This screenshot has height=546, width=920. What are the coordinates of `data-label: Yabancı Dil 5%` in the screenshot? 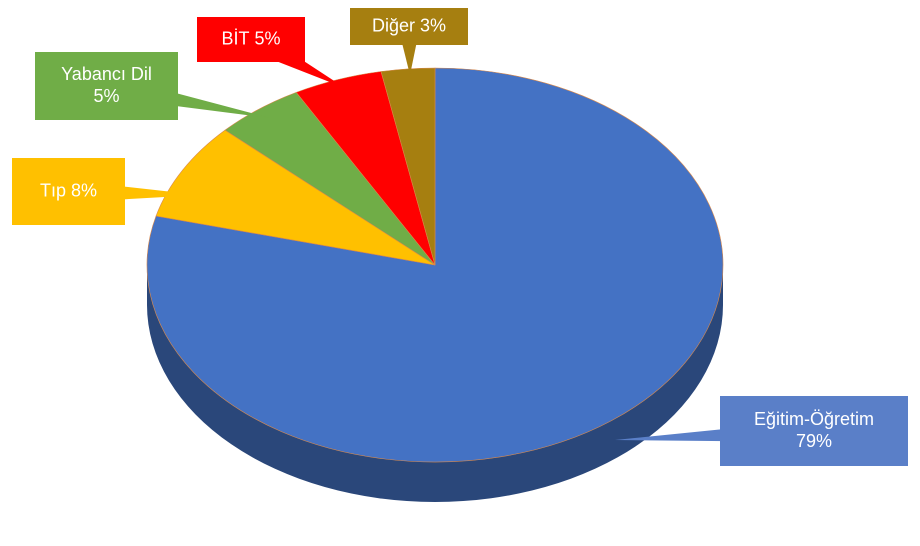 It's located at (106, 85).